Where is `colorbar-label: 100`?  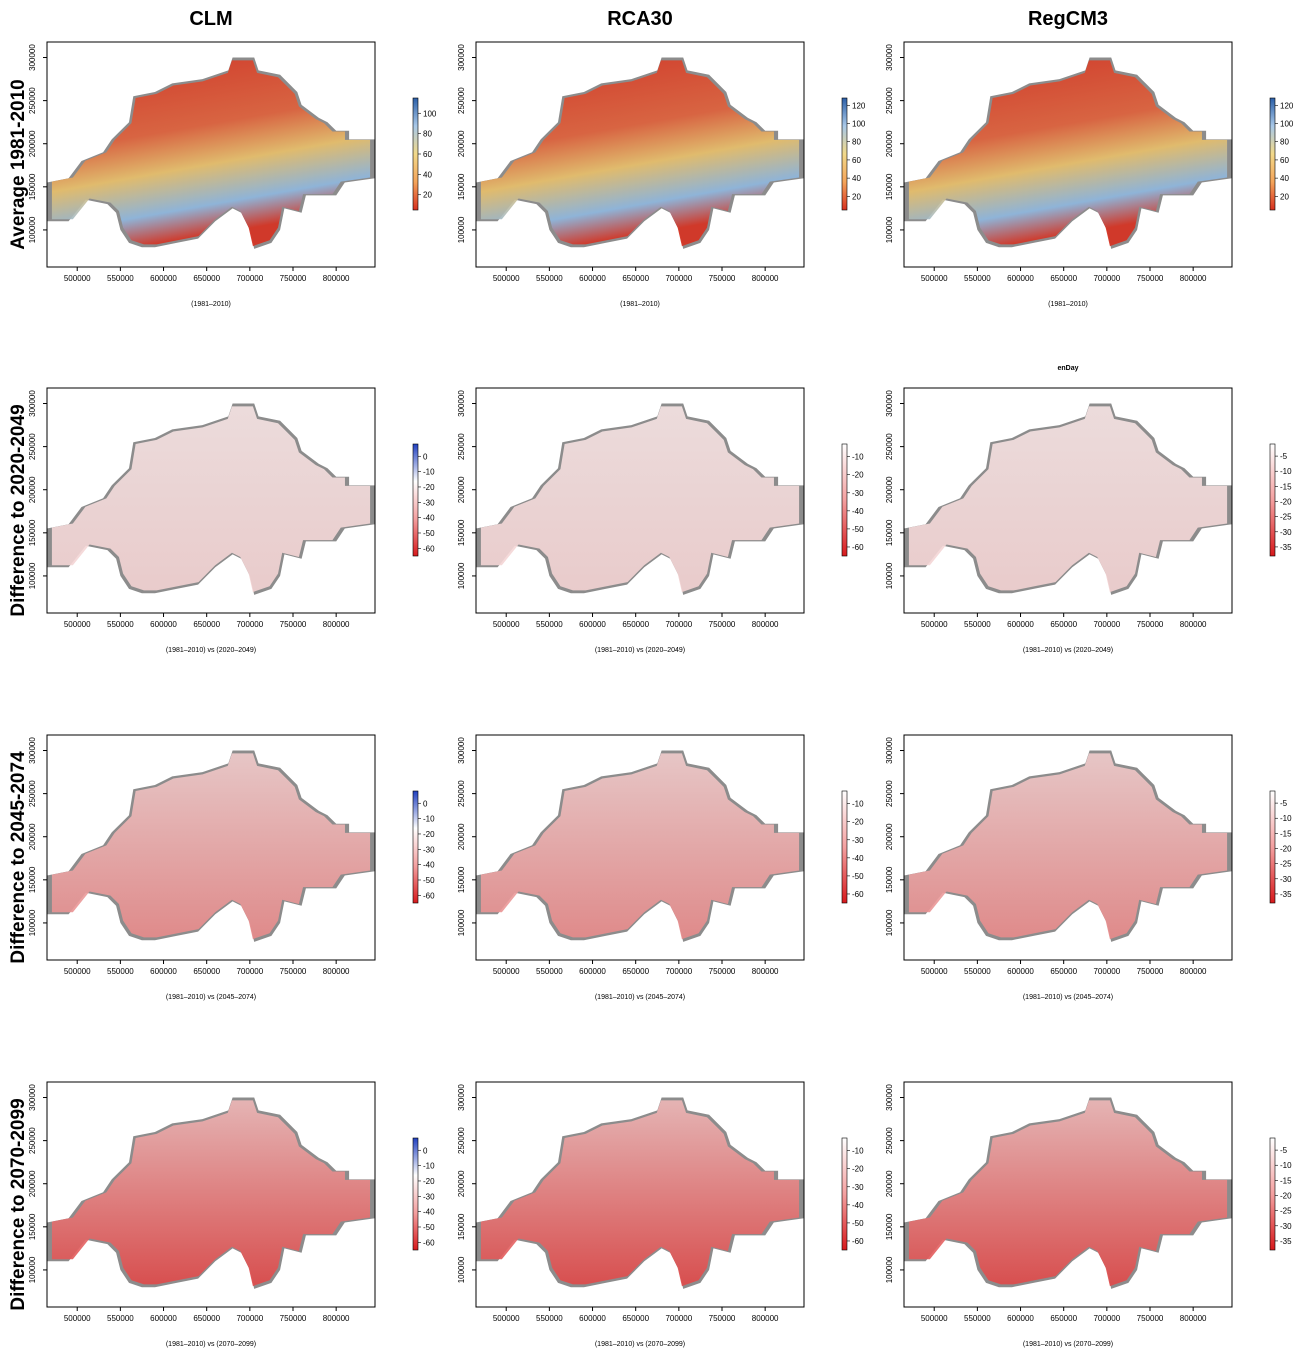
colorbar-label: 100 is located at coordinates (1287, 123).